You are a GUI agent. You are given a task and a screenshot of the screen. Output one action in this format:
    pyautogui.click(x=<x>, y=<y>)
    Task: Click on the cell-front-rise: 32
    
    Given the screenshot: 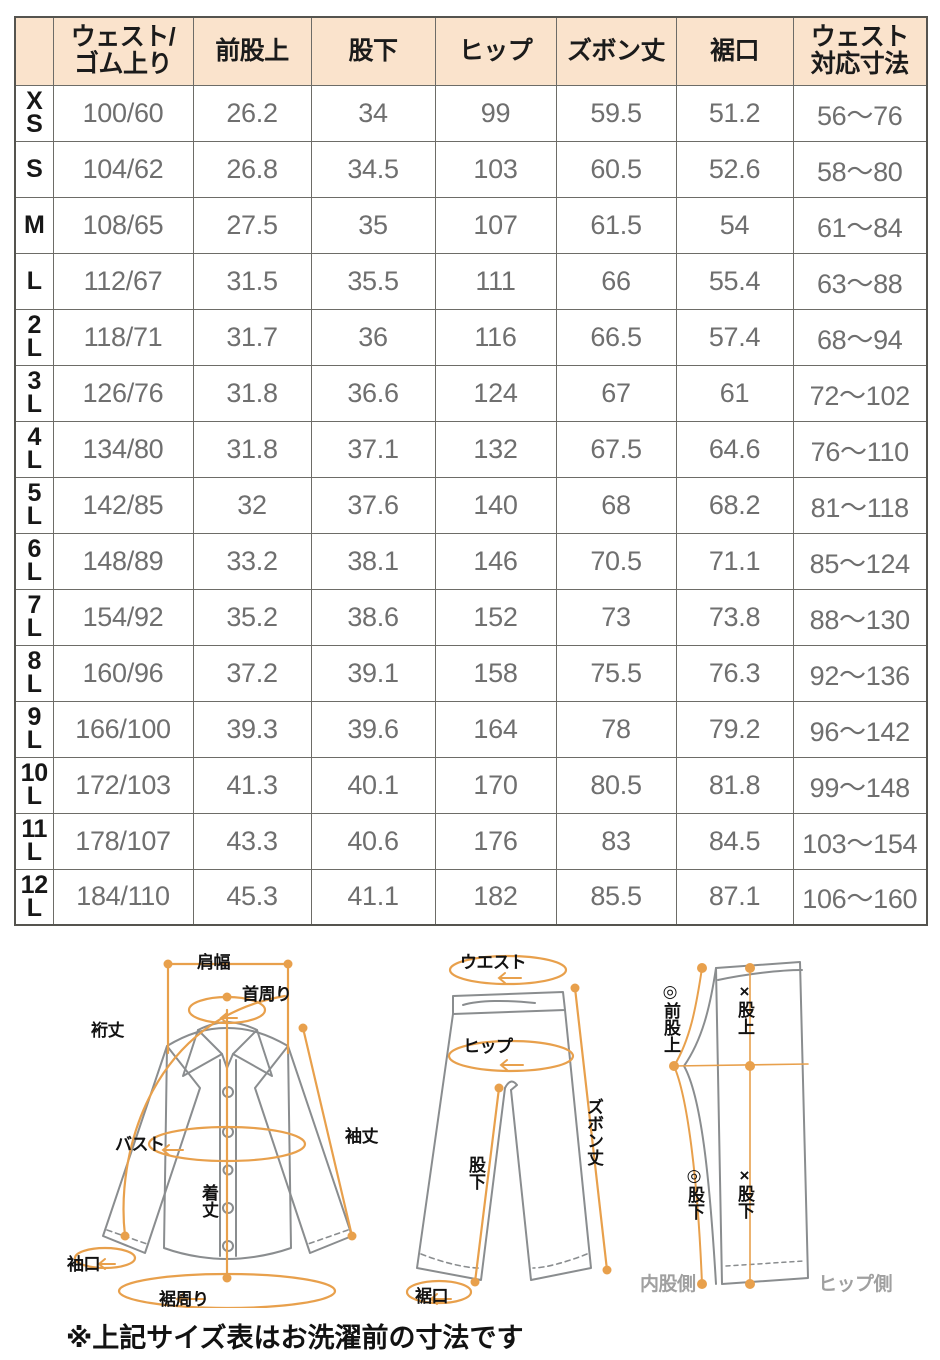 What is the action you would take?
    pyautogui.click(x=252, y=505)
    